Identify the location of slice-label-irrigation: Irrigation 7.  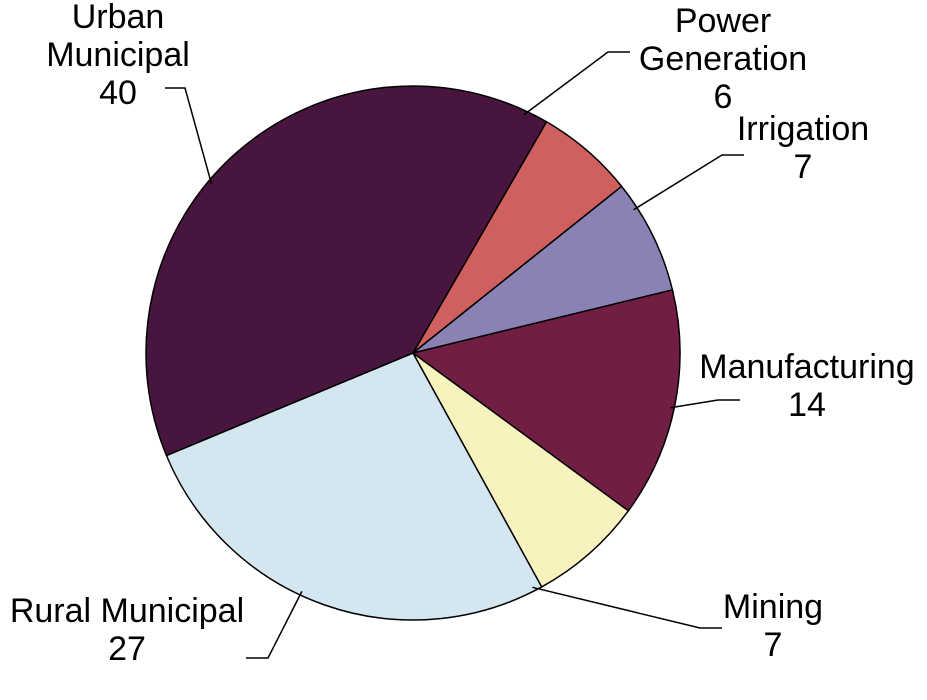
(803, 148).